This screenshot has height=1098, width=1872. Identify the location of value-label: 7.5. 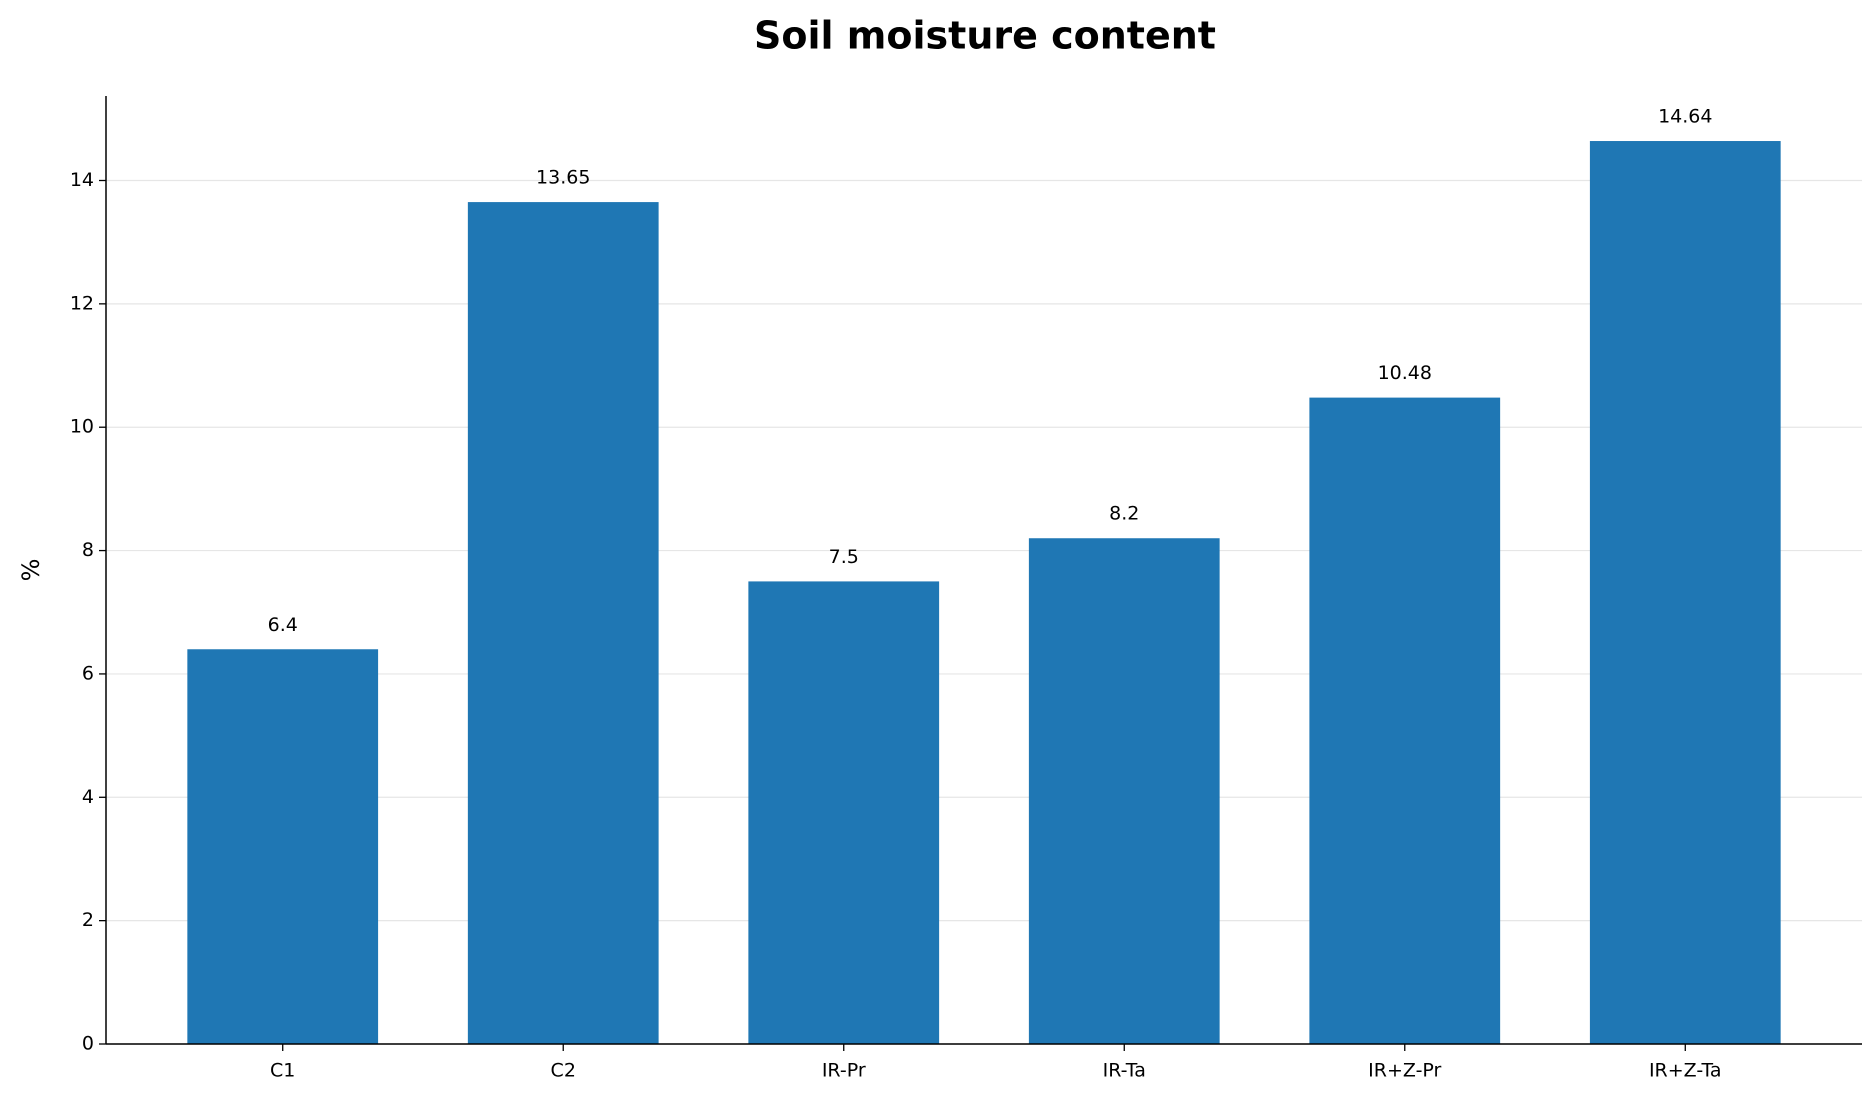
(844, 557).